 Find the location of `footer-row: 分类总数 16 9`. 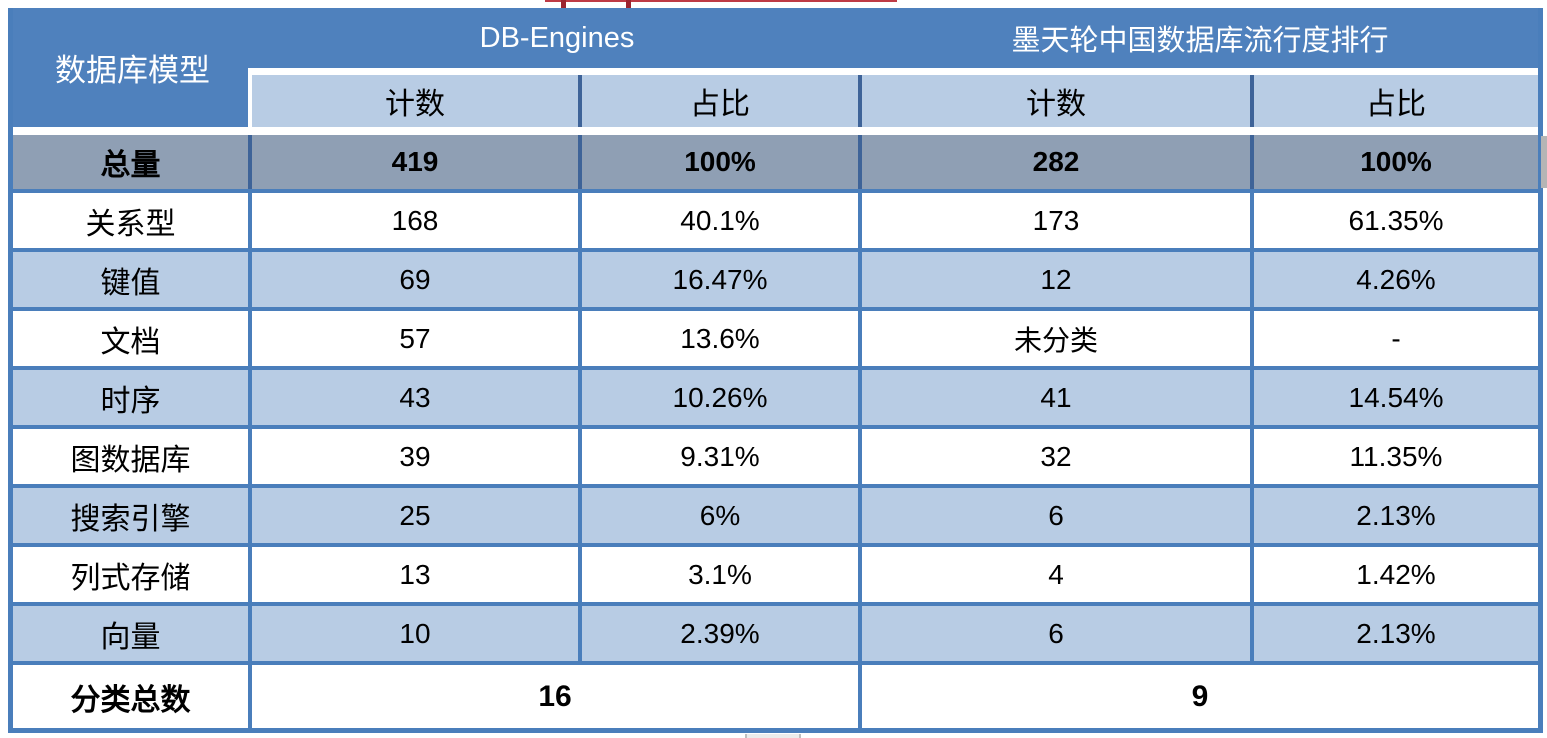

footer-row: 分类总数 16 9 is located at coordinates (775, 696).